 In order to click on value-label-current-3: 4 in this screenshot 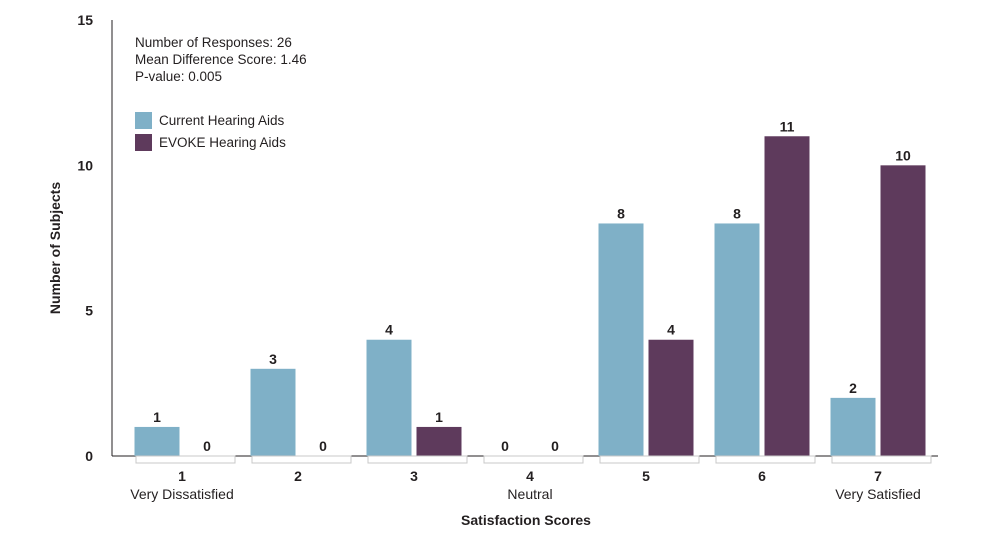, I will do `click(389, 330)`.